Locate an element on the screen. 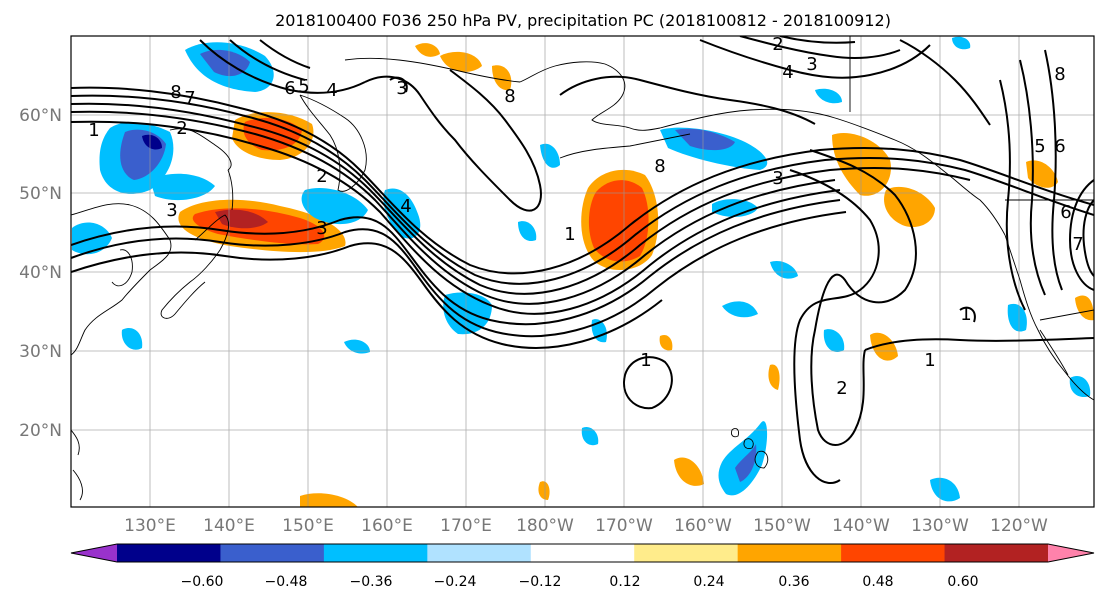 This screenshot has height=601, width=1105. coastline-alaska-south is located at coordinates (802, 140).